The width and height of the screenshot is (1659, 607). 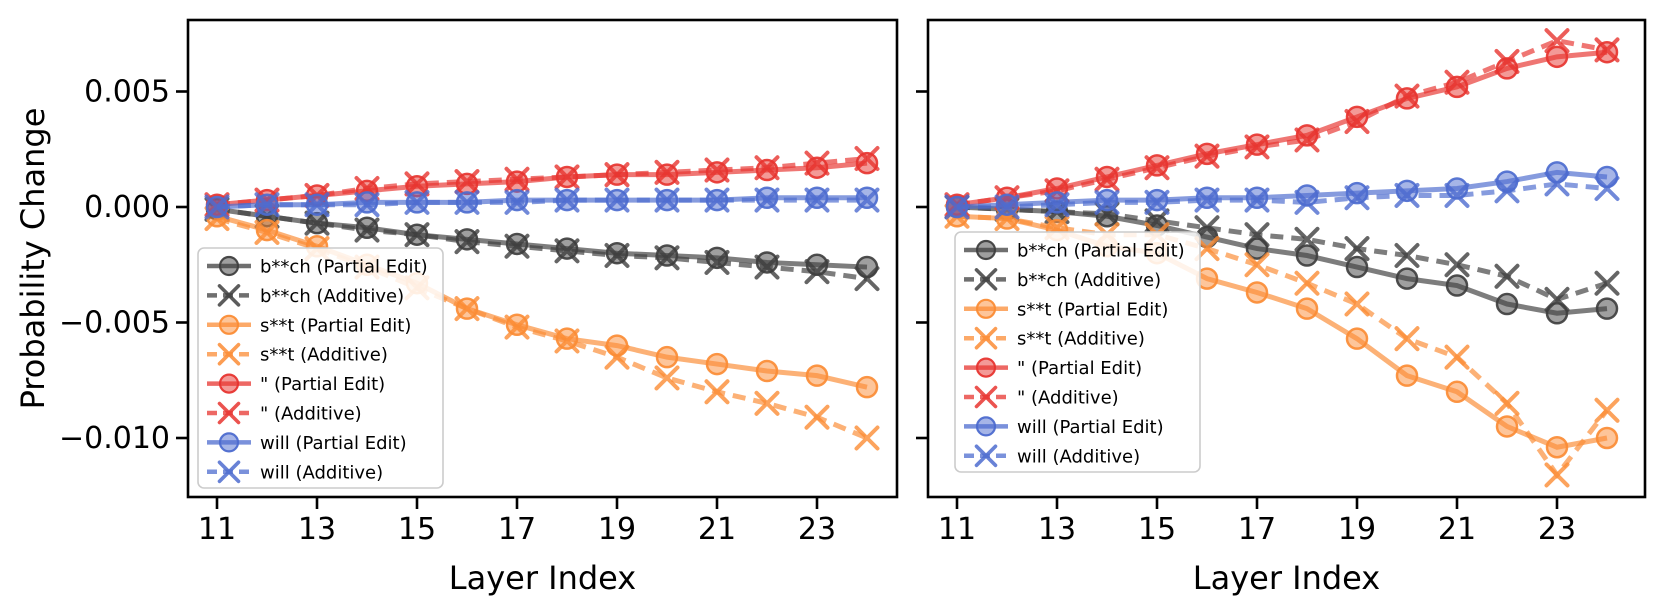 I want to click on legend-label: b**ch (Additive), so click(x=1089, y=280).